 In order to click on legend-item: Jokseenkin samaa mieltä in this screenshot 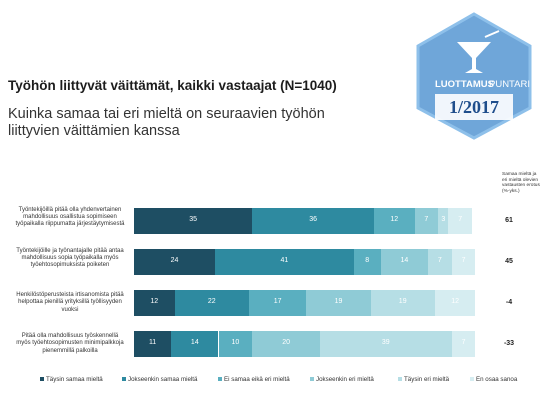, I will do `click(159, 379)`.